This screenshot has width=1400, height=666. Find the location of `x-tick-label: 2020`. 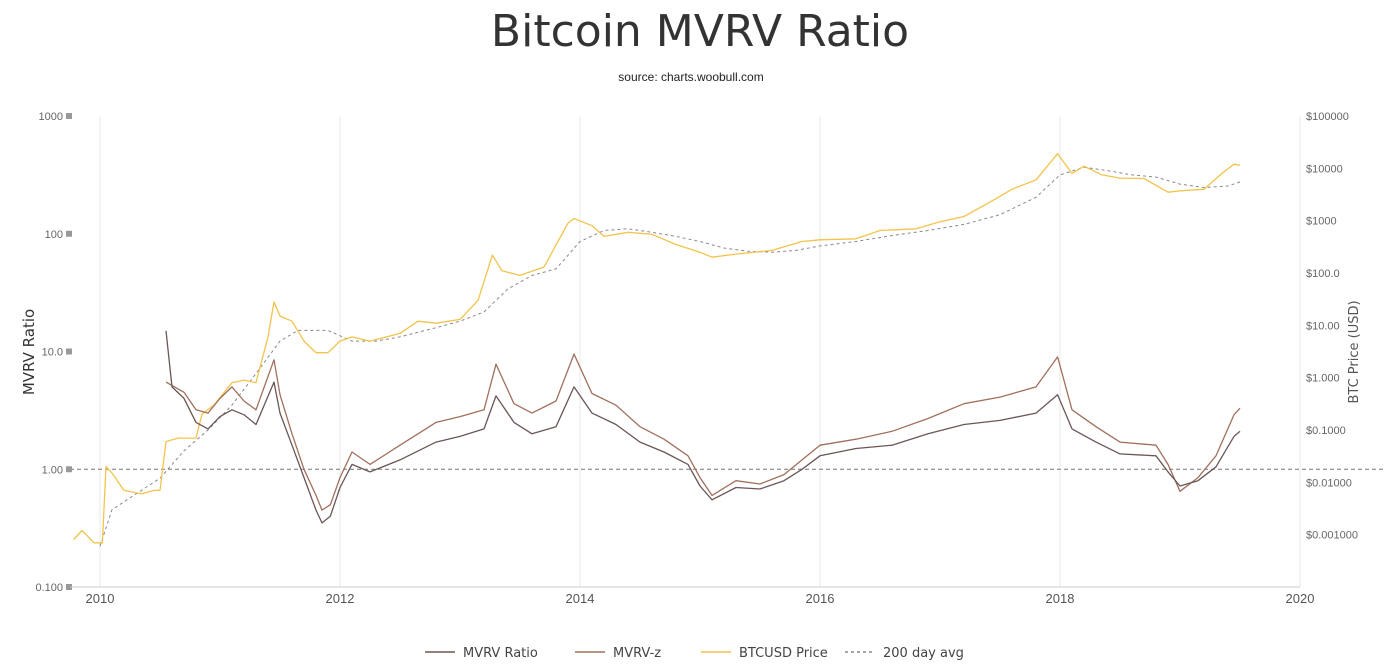

x-tick-label: 2020 is located at coordinates (1300, 598).